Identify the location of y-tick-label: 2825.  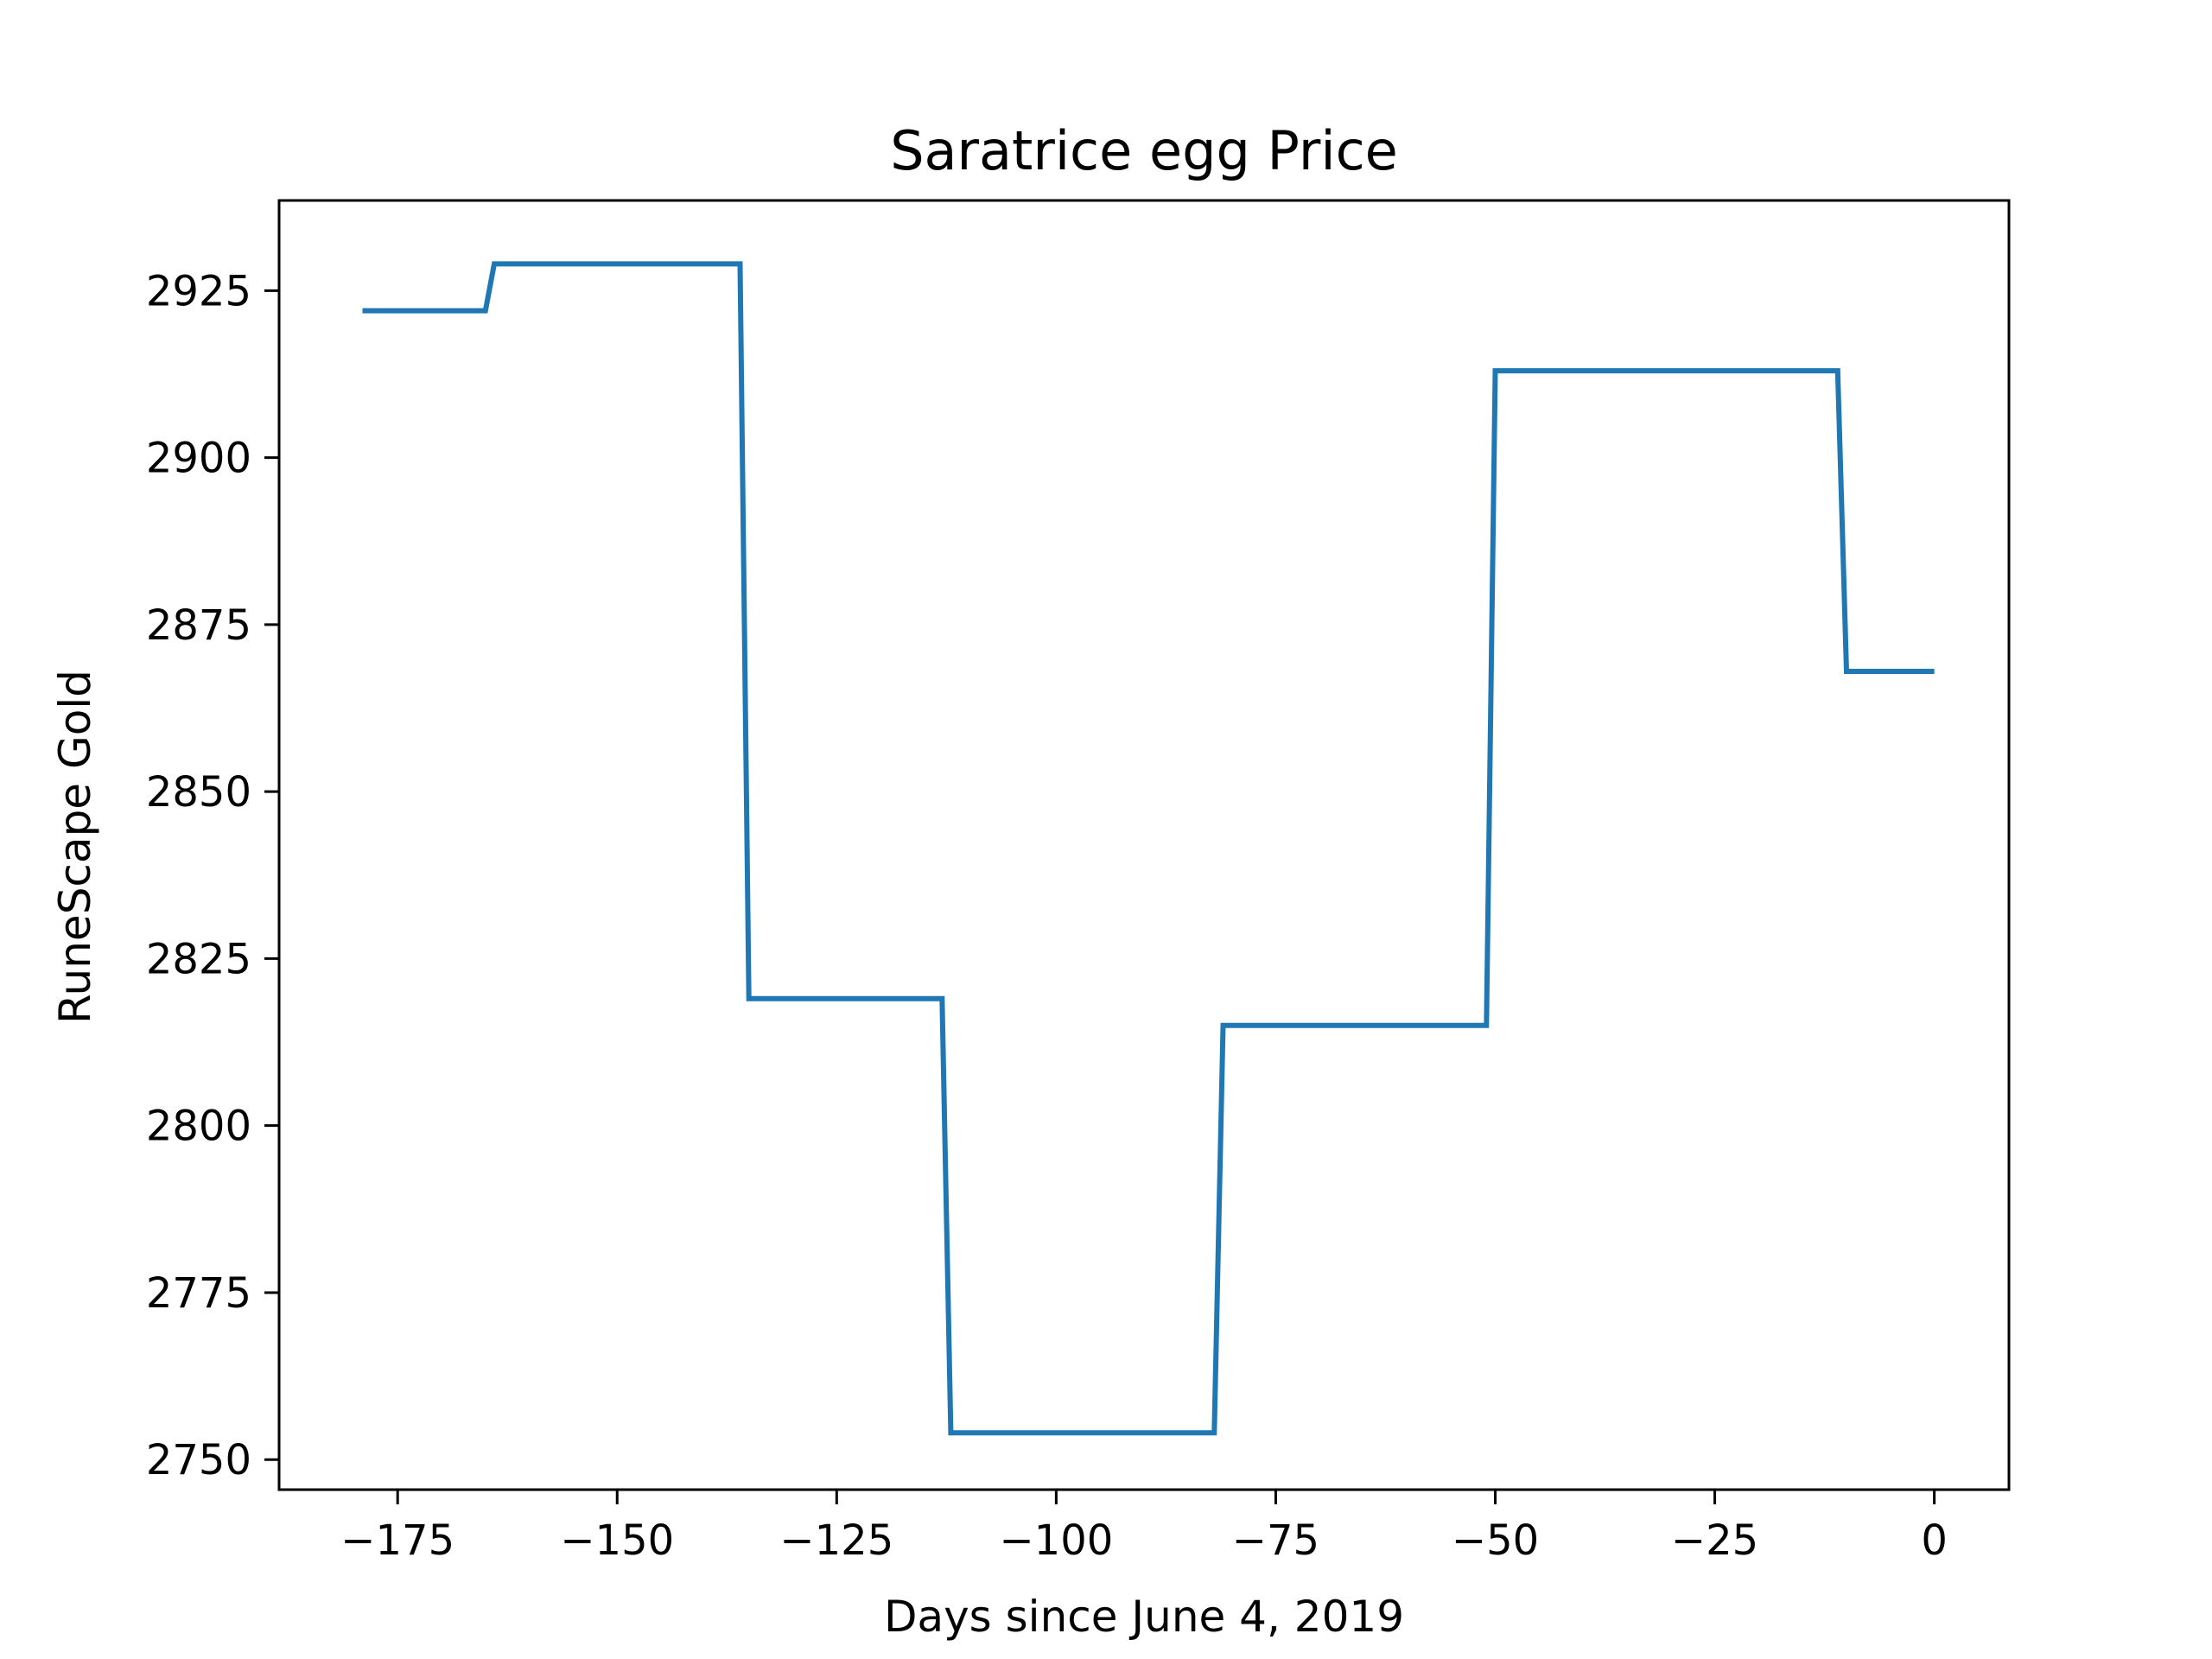
(198, 959).